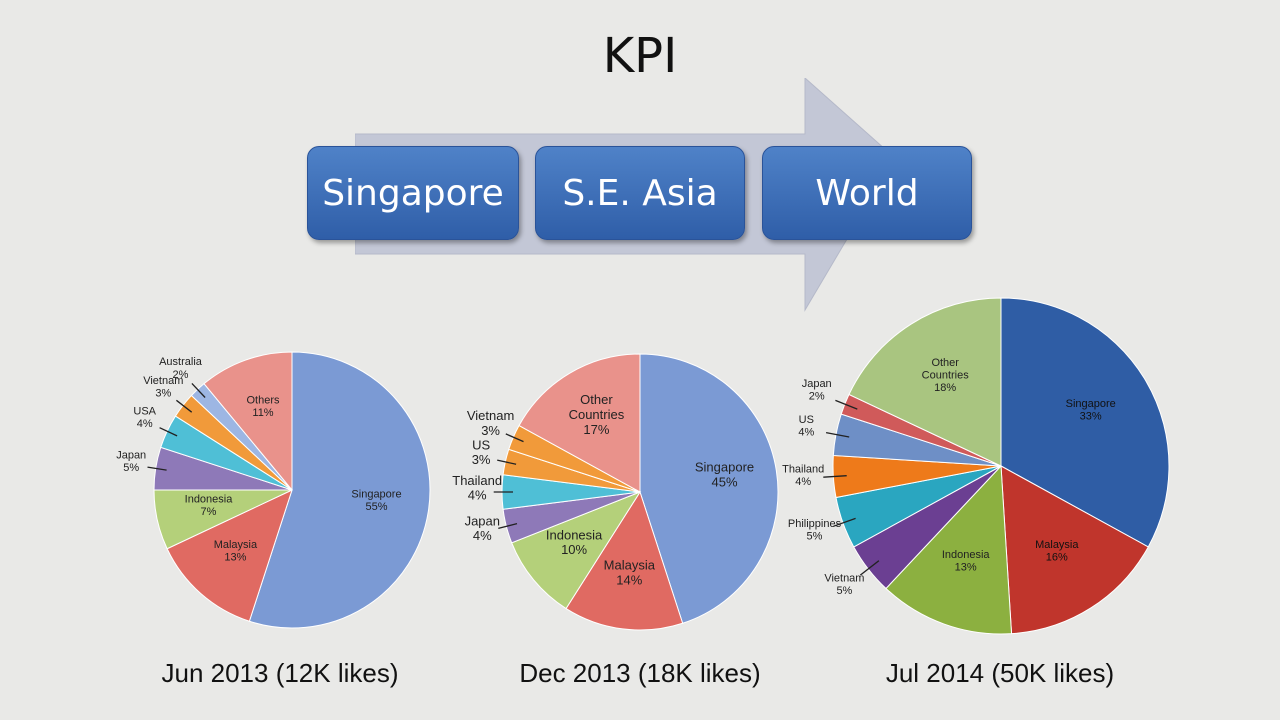  Describe the element at coordinates (835, 476) in the screenshot. I see `leader-line-thailand` at that location.